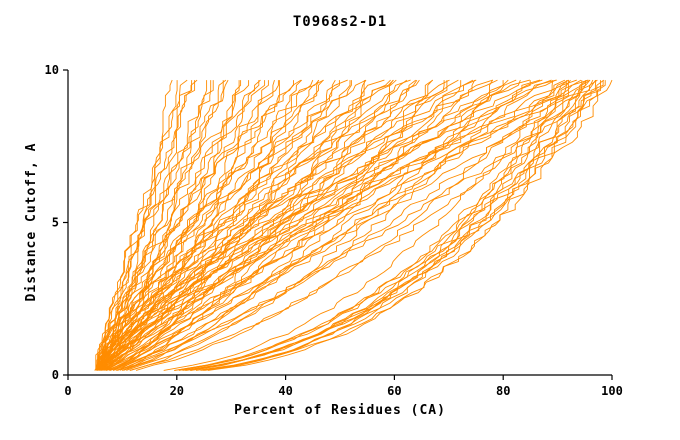 Image resolution: width=680 pixels, height=440 pixels. I want to click on y-axis-label: Distance Cutoff, A, so click(31, 222).